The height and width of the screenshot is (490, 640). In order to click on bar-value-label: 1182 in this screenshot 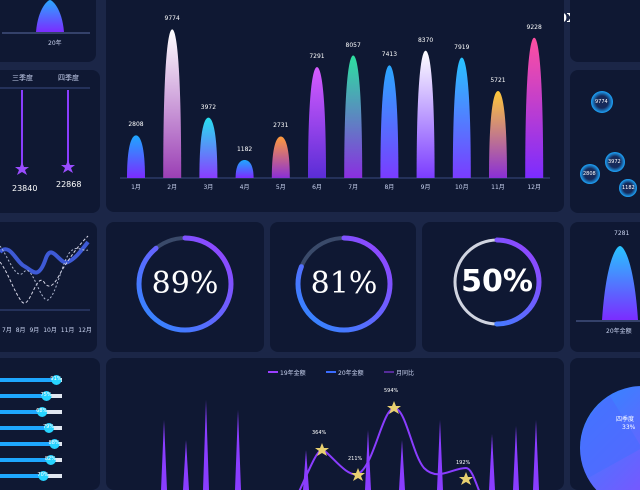, I will do `click(244, 150)`.